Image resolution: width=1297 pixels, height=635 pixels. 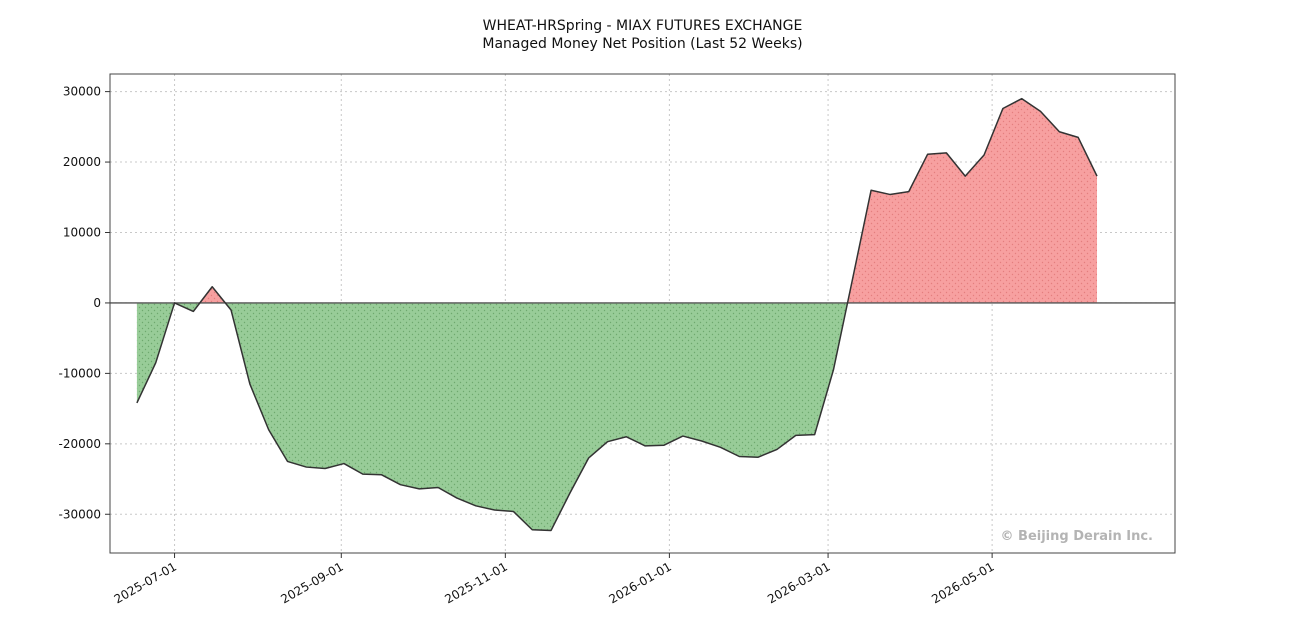 What do you see at coordinates (1077, 536) in the screenshot?
I see `watermark-text: © Beijing Derain Inc.` at bounding box center [1077, 536].